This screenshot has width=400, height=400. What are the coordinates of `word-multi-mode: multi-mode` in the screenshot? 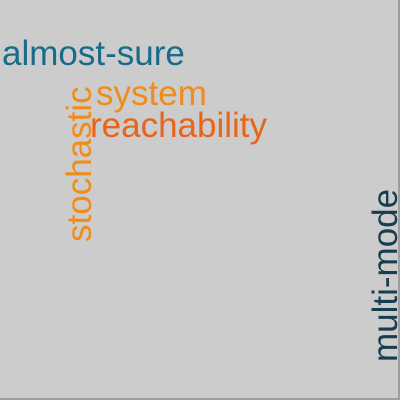 It's located at (383, 275).